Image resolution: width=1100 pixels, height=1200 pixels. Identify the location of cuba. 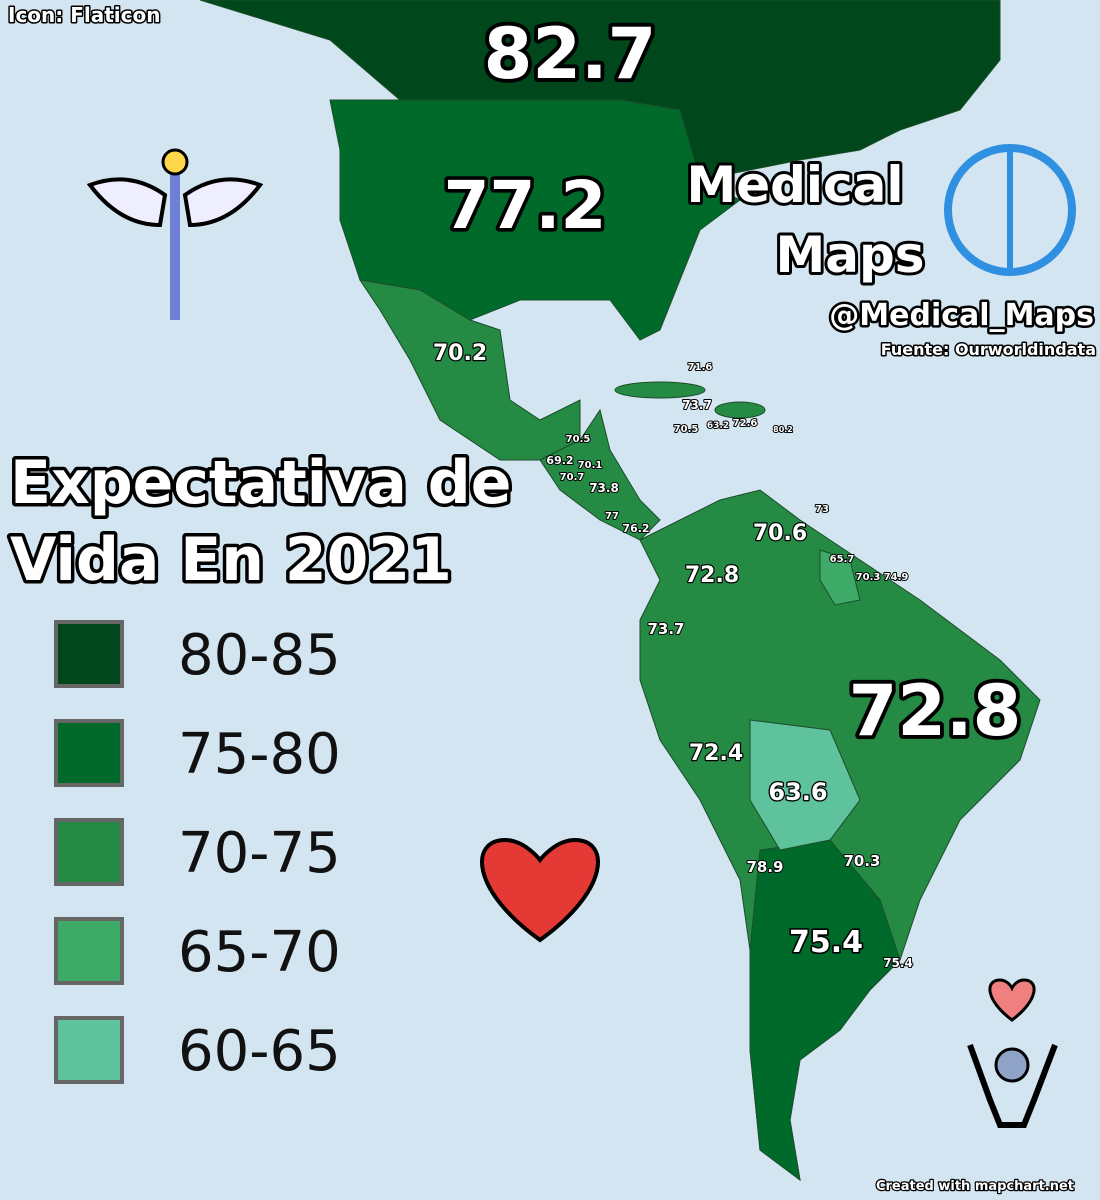
(660, 390).